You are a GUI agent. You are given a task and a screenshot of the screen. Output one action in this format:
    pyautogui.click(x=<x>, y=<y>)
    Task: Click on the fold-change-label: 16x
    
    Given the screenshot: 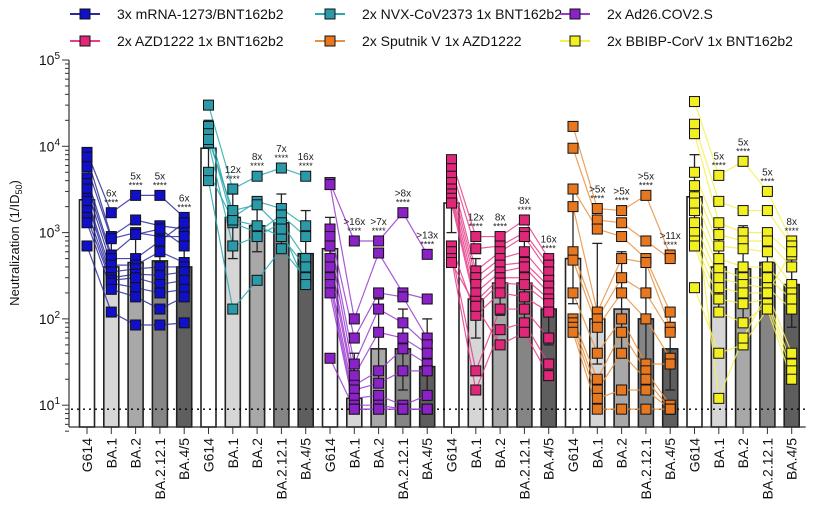 What is the action you would take?
    pyautogui.click(x=306, y=157)
    